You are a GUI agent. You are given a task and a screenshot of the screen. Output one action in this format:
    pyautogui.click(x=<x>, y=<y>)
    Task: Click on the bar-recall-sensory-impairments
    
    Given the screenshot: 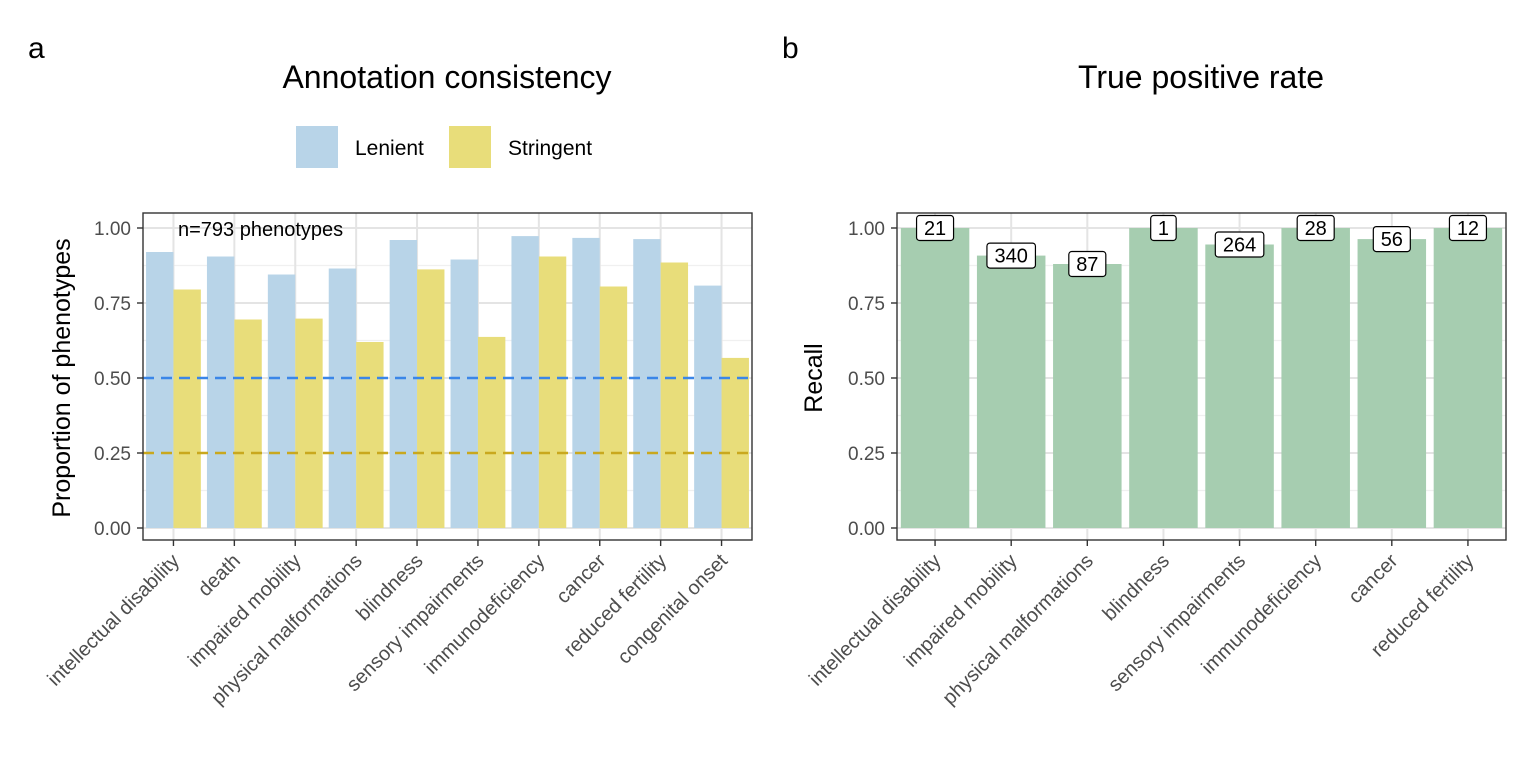 What is the action you would take?
    pyautogui.click(x=1239, y=386)
    